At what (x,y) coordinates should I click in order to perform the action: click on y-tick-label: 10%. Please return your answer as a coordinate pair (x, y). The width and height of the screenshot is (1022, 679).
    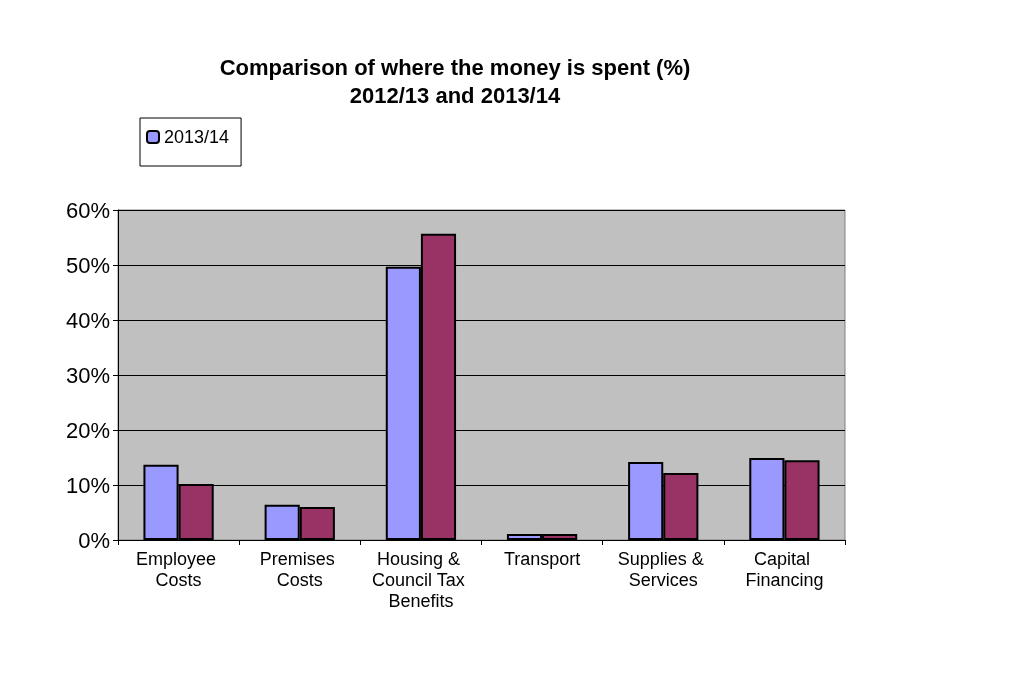
    Looking at the image, I should click on (87, 485).